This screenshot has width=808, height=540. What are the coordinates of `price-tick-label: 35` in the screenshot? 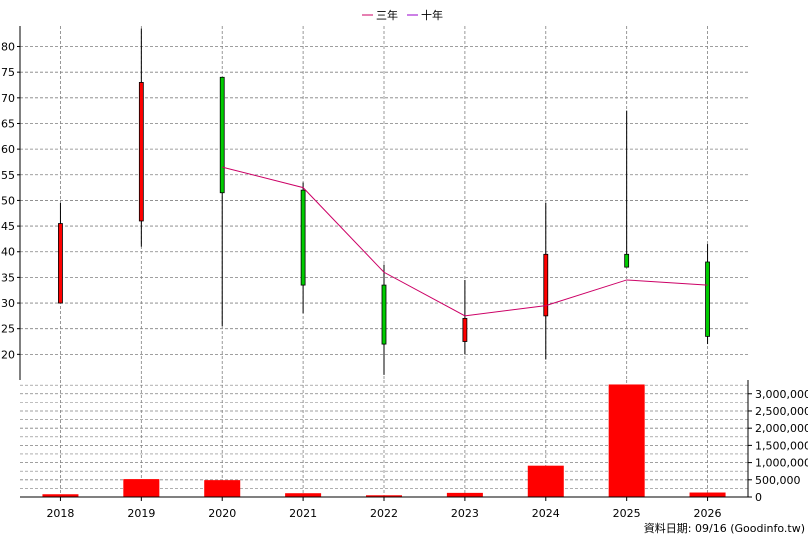 It's located at (8, 277).